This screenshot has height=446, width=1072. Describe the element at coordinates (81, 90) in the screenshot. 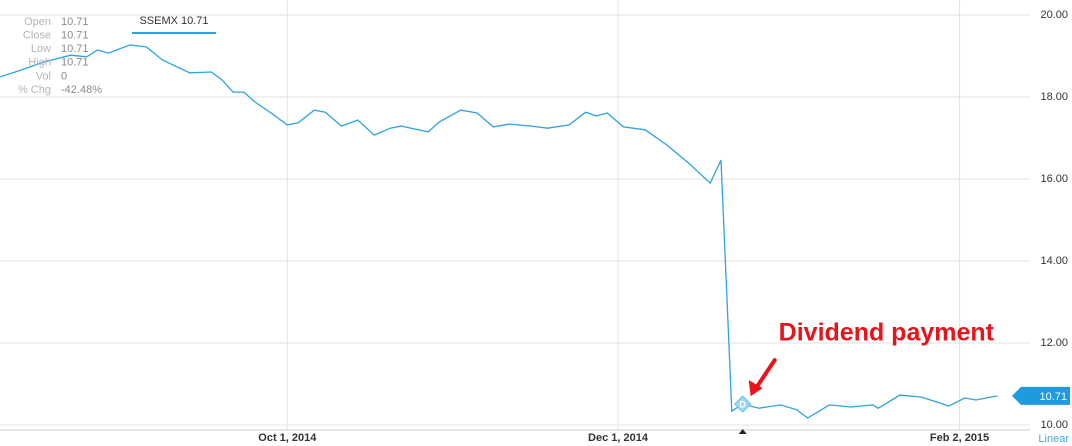

I see `quote-value: -42.48%` at that location.